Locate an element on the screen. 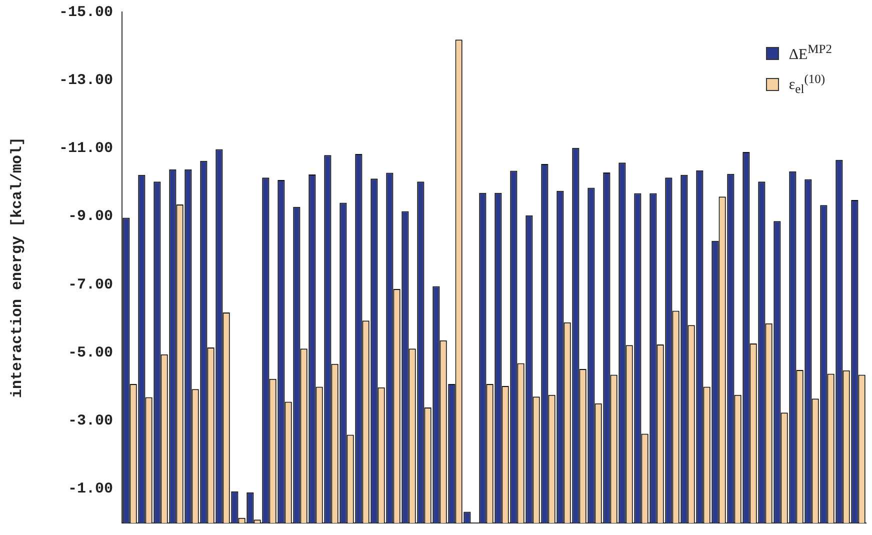  y-tick-label: -3.00 is located at coordinates (90, 421).